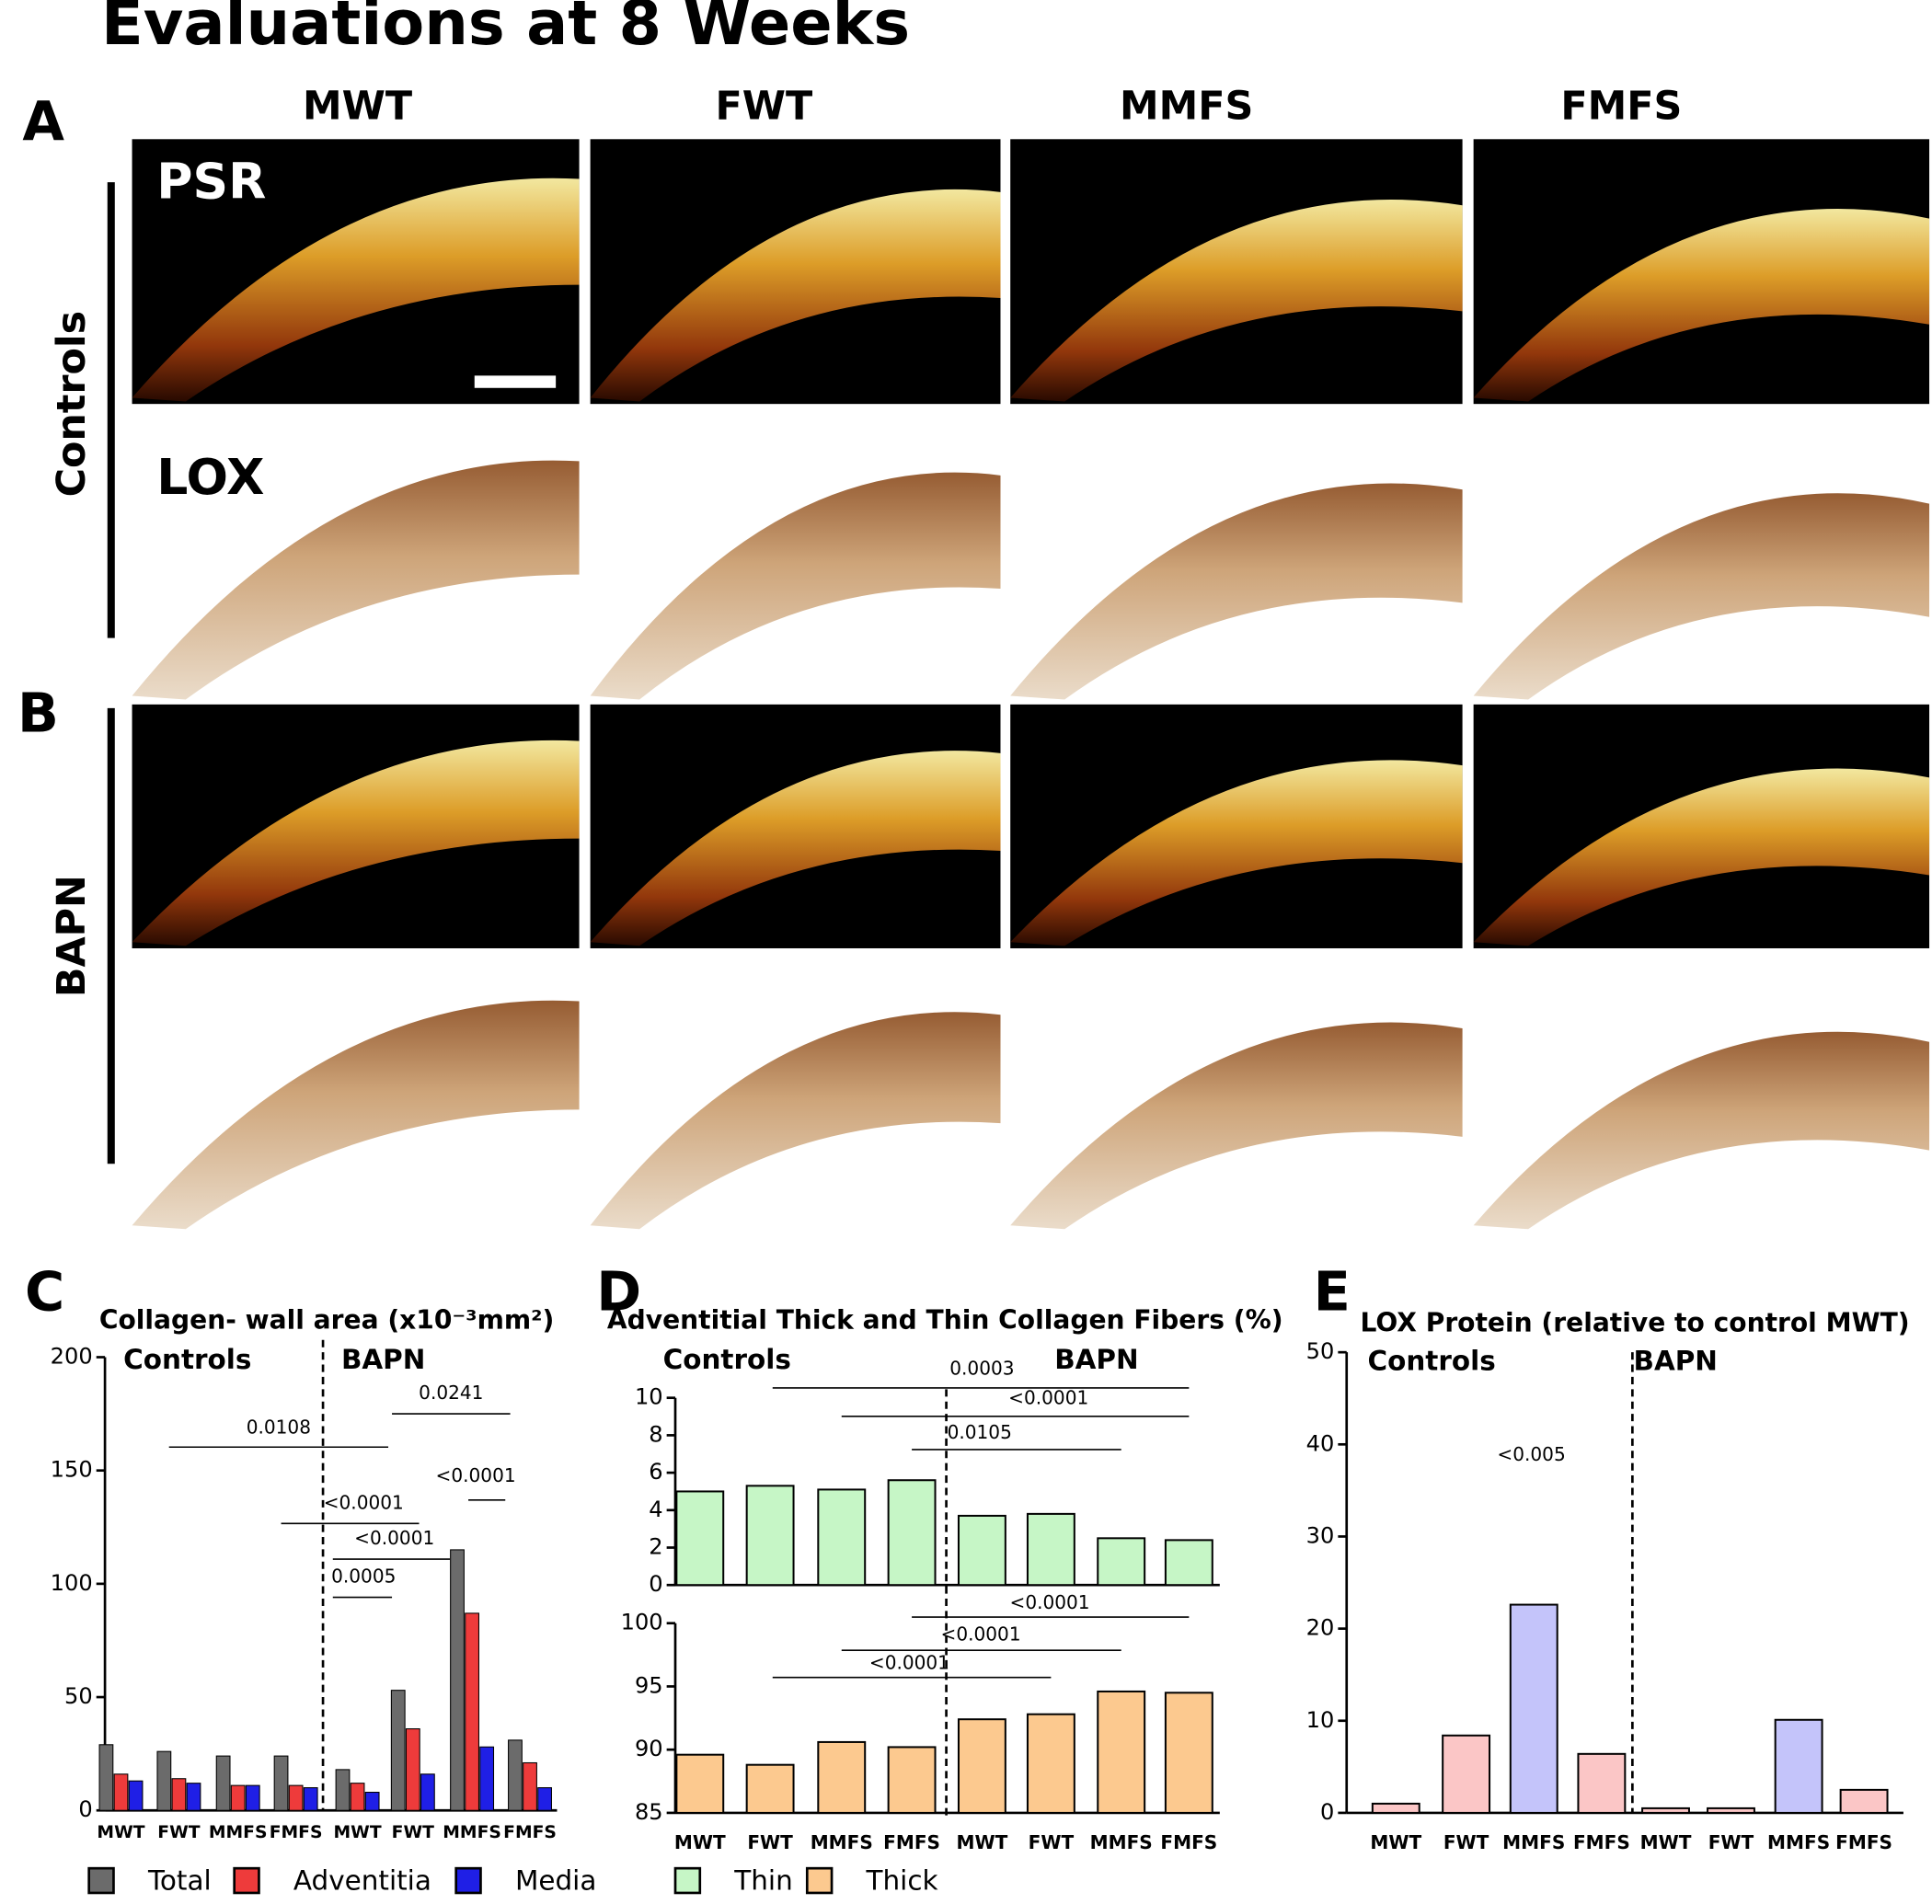 Image resolution: width=1932 pixels, height=1904 pixels. What do you see at coordinates (505, 29) in the screenshot?
I see `figure-title: Evaluations at 8 Weeks` at bounding box center [505, 29].